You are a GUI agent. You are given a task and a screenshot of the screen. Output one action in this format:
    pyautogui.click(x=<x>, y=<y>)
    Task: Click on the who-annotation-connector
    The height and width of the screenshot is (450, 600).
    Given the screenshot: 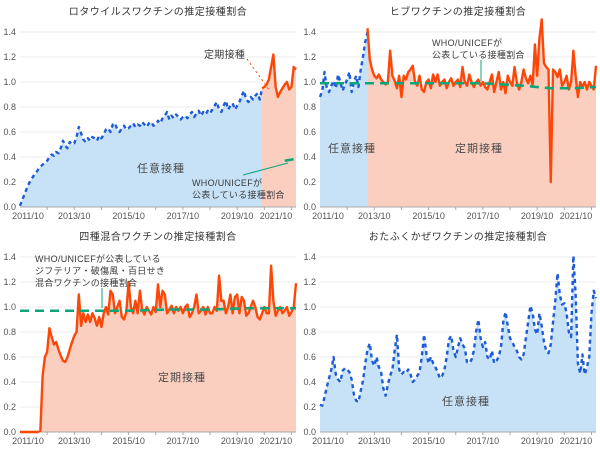 What is the action you would take?
    pyautogui.click(x=265, y=169)
    